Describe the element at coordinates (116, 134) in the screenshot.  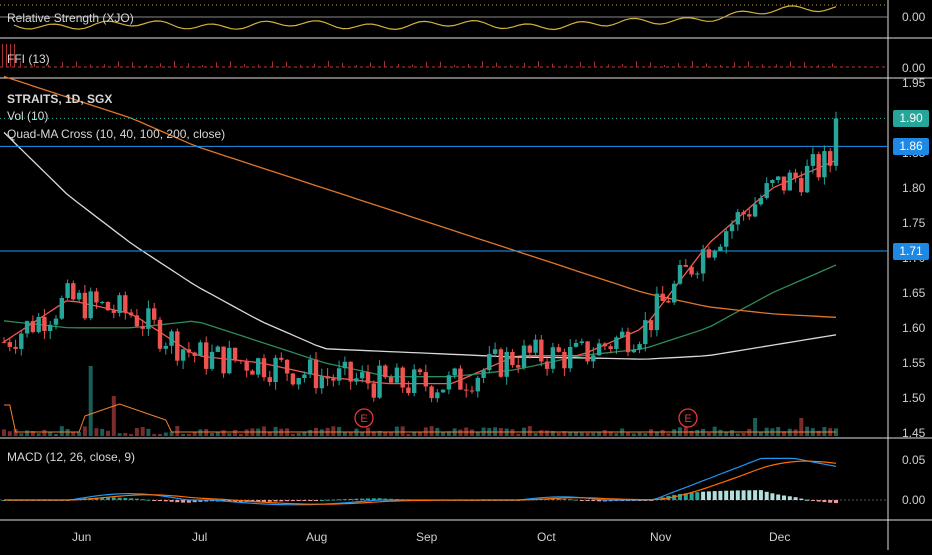
I see `quad-ma-label: Quad-MA Cross (10, 40, 100, 200, close)` at that location.